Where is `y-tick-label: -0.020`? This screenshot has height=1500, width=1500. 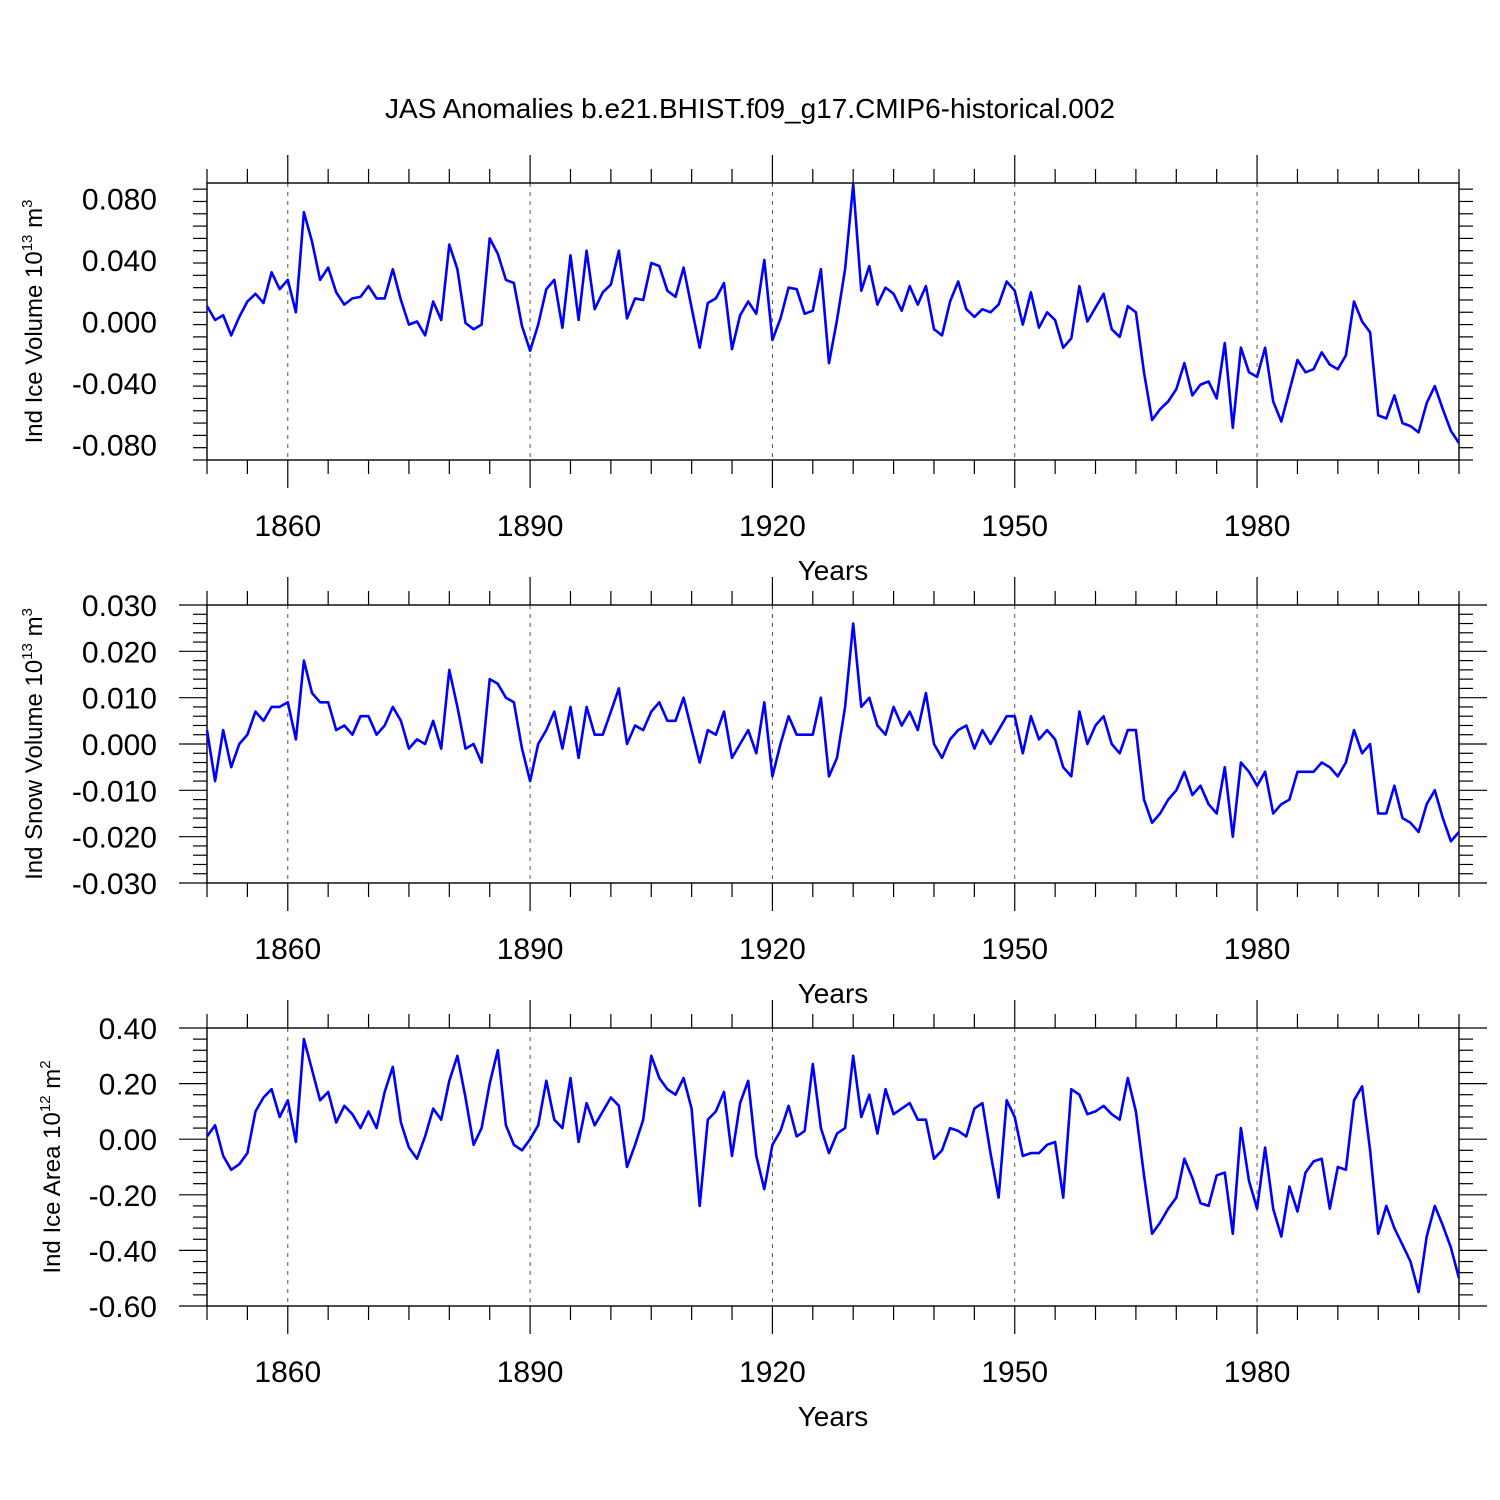 y-tick-label: -0.020 is located at coordinates (114, 838).